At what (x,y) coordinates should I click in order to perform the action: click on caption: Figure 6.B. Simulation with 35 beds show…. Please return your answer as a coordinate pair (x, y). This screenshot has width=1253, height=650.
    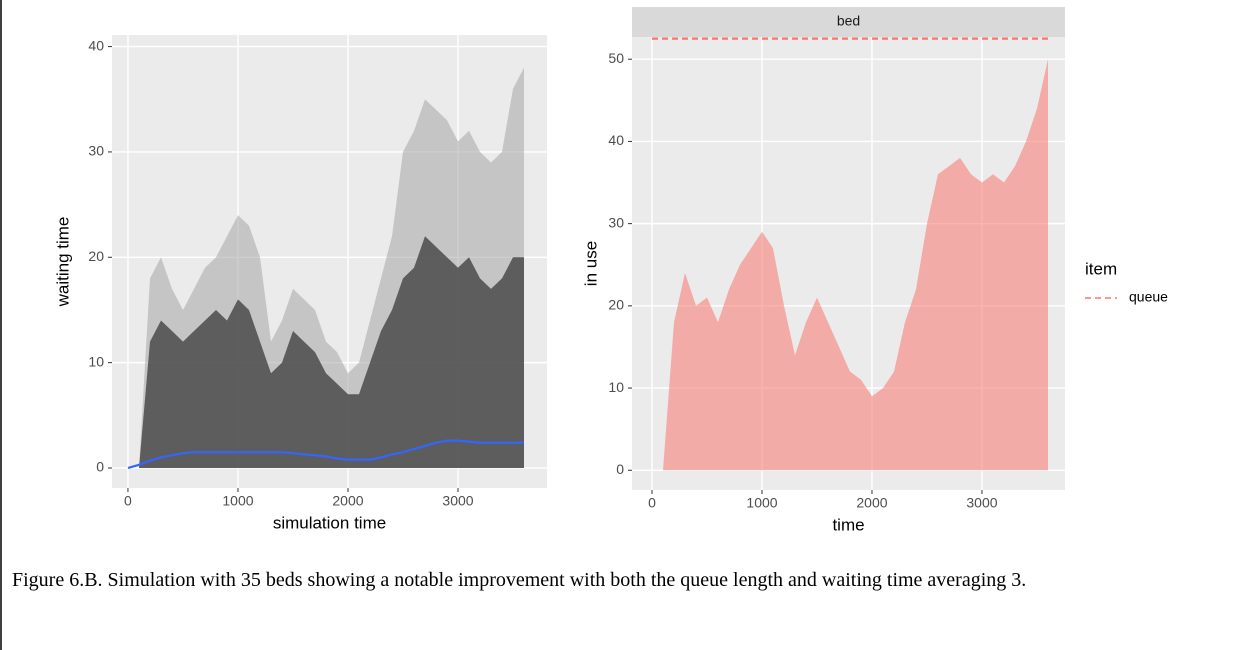
    Looking at the image, I should click on (519, 580).